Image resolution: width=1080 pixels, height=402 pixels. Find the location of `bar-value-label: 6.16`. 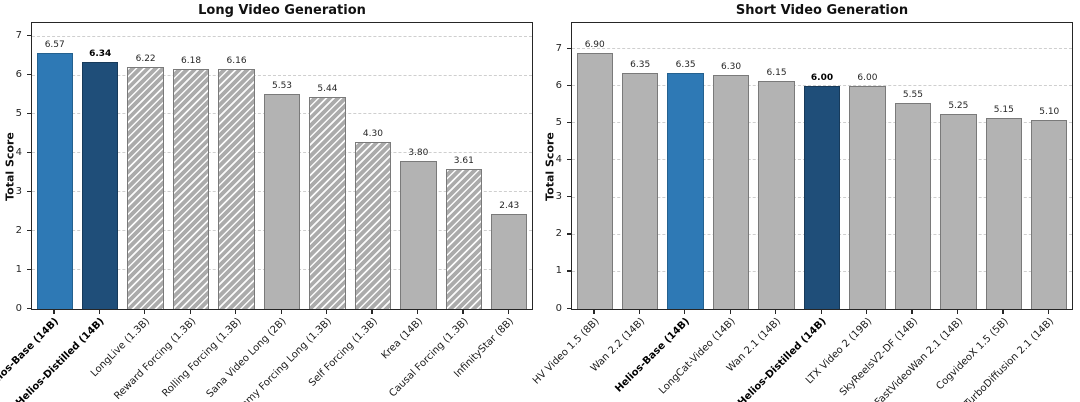

bar-value-label: 6.16 is located at coordinates (236, 61).